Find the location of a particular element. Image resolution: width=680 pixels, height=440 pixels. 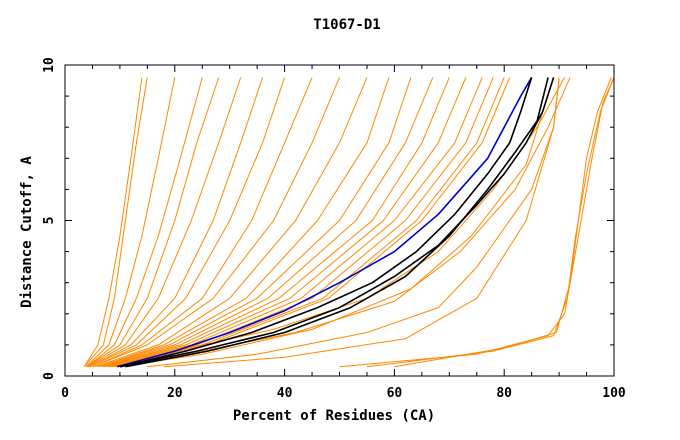

chart-title: T1067-D1 is located at coordinates (346, 25).